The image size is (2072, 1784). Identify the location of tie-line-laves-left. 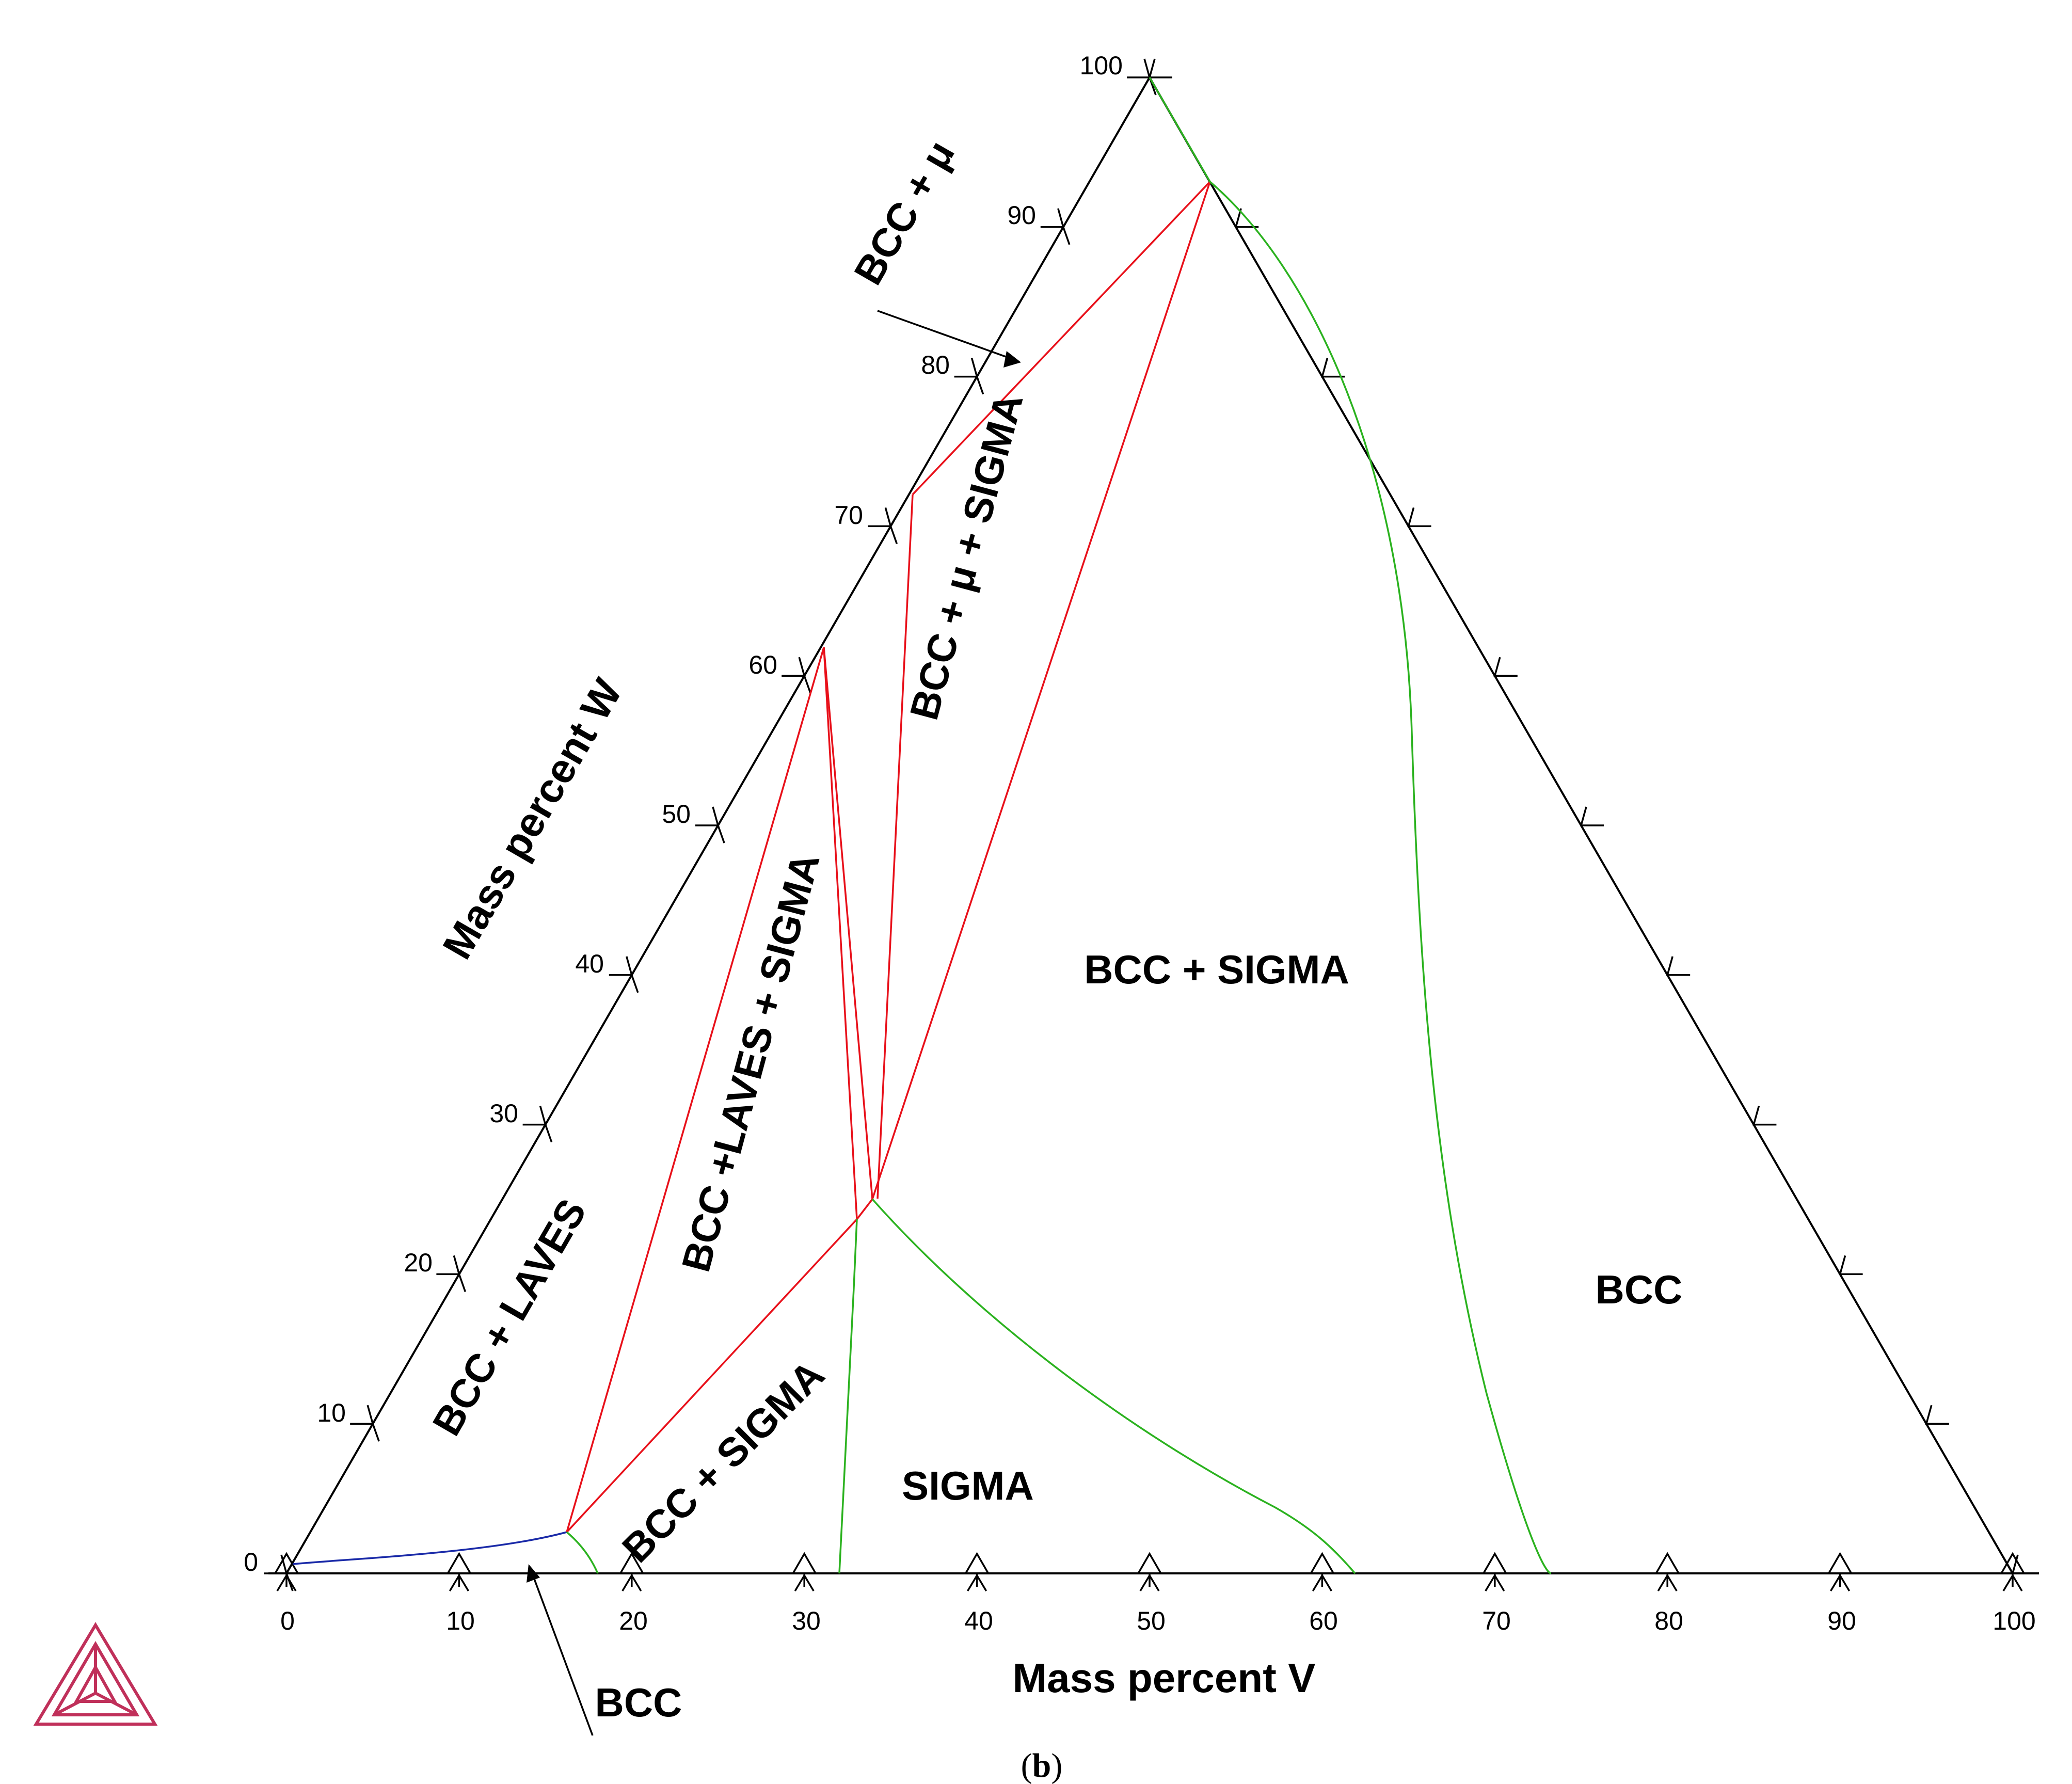
(695, 1090).